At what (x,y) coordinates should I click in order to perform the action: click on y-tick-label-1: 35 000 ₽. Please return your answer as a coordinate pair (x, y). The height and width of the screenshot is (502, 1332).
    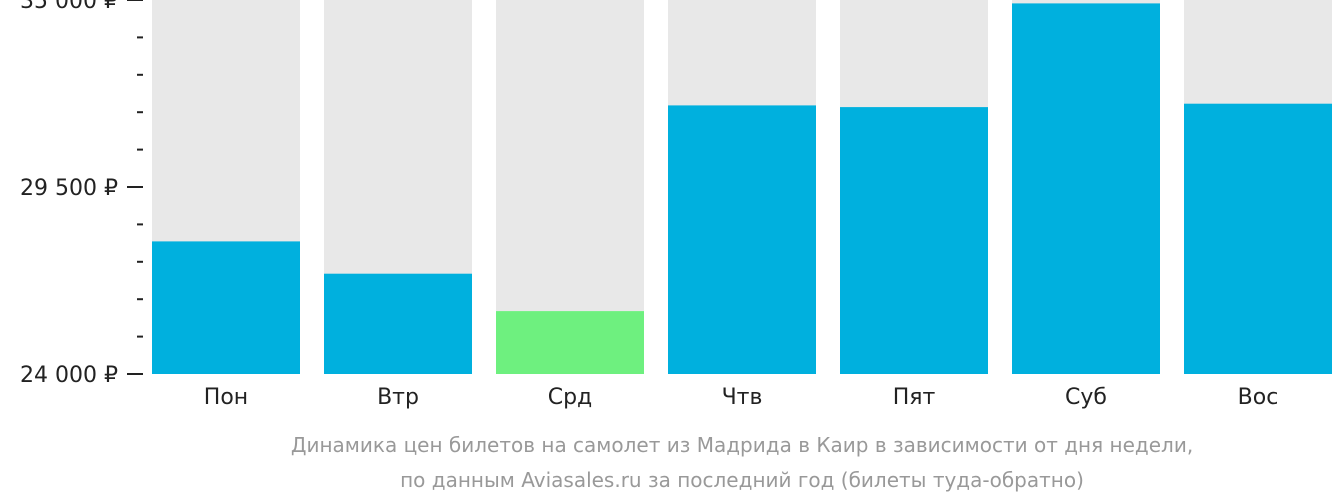
    Looking at the image, I should click on (69, 7).